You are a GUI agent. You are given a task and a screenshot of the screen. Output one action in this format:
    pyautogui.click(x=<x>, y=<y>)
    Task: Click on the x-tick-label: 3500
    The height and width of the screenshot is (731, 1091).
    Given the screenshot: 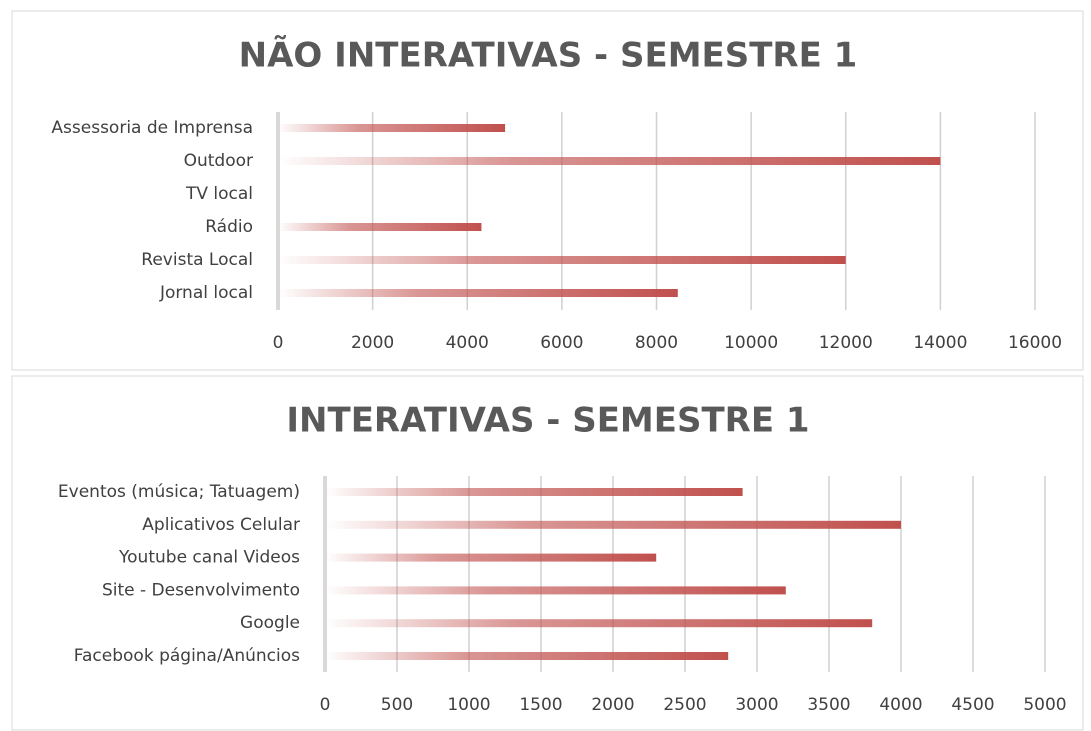 What is the action you would take?
    pyautogui.click(x=828, y=705)
    